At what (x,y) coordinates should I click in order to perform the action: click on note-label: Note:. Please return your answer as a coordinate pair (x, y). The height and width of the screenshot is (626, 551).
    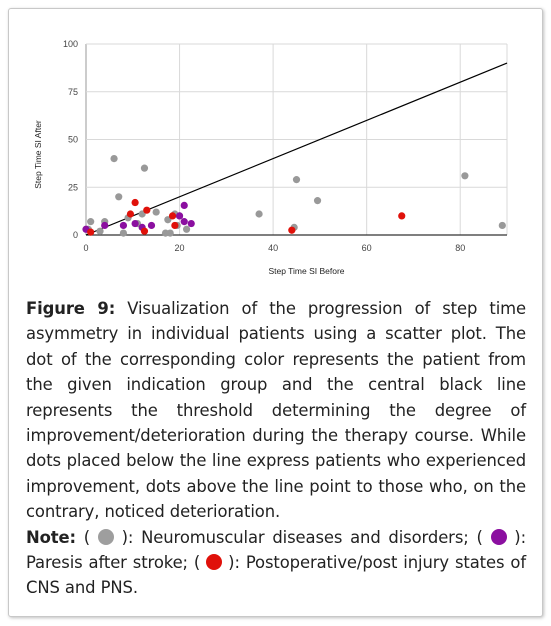
    Looking at the image, I should click on (51, 537).